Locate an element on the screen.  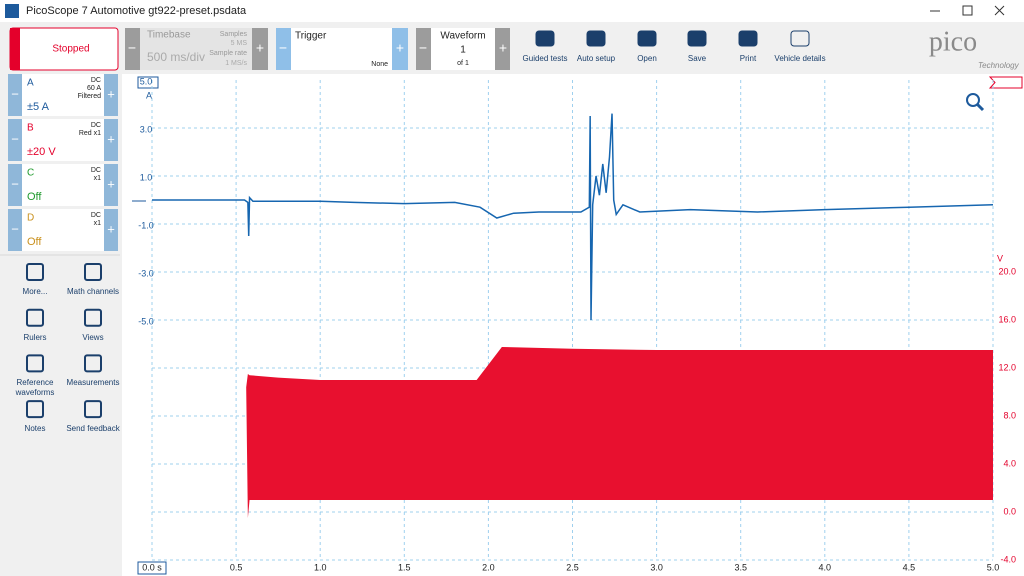
waveform-group is located at coordinates (463, 49).